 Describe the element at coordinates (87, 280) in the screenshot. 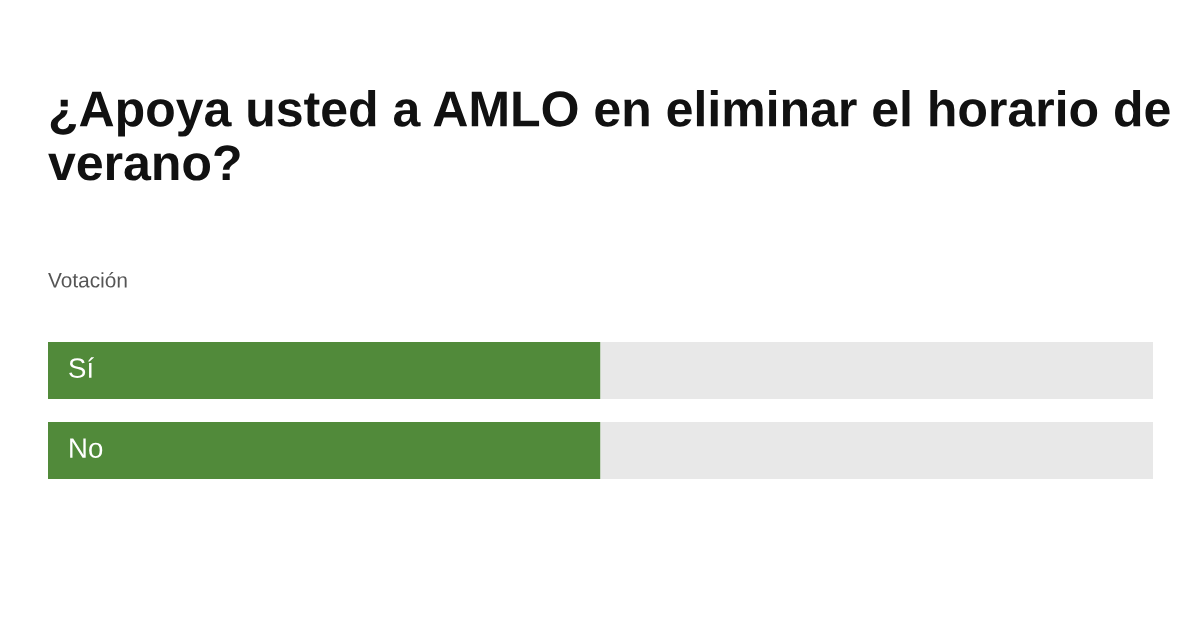

I see `chart-subtitle: Votación` at that location.